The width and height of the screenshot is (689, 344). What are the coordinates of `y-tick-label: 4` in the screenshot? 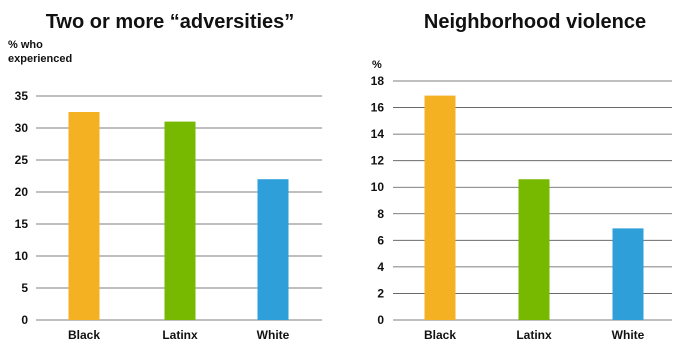 It's located at (380, 267).